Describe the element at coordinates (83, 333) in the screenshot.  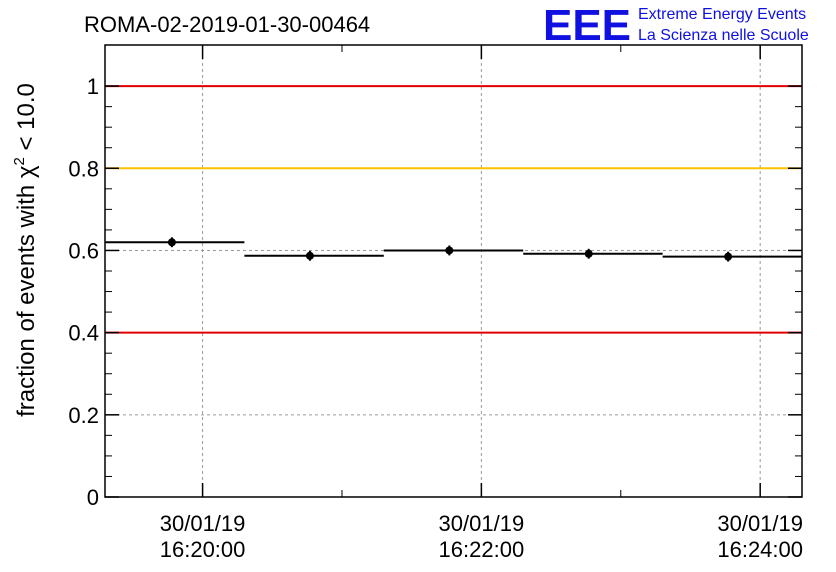
I see `y-tick-label: 0.4` at that location.